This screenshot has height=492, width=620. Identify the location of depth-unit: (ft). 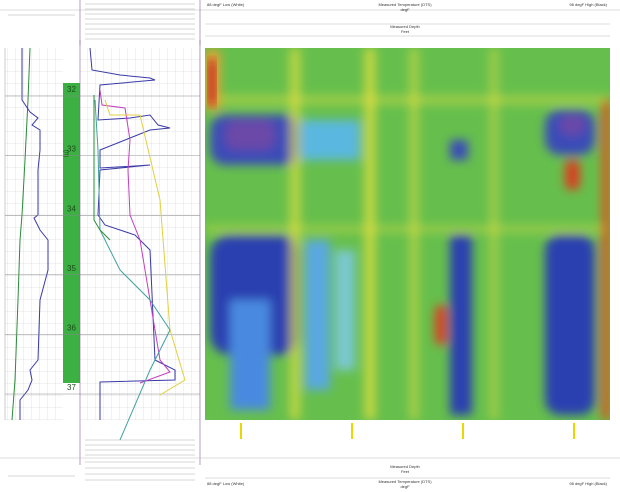
(65, 153).